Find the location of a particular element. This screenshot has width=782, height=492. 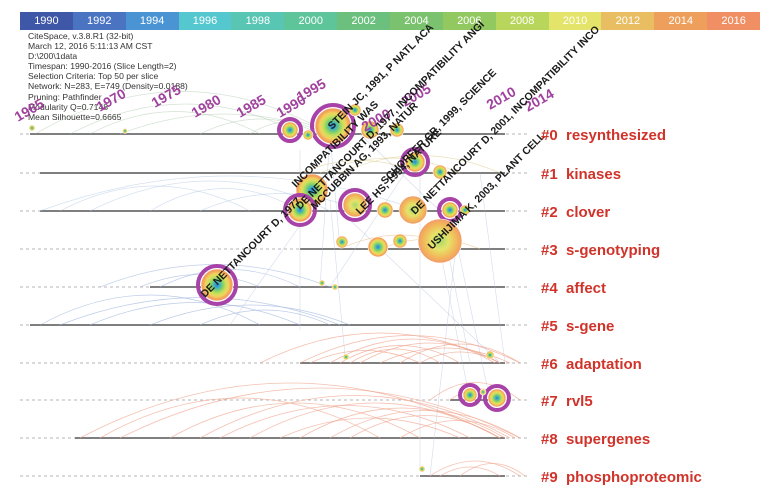

legend-year-cell: 1996 is located at coordinates (205, 21).